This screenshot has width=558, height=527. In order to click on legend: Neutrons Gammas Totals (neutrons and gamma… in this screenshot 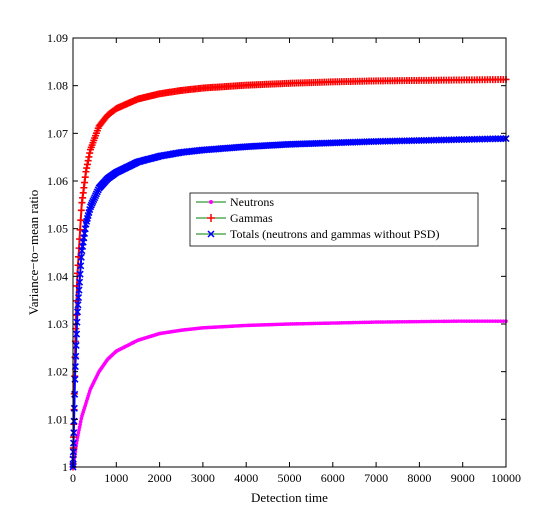, I will do `click(334, 219)`.